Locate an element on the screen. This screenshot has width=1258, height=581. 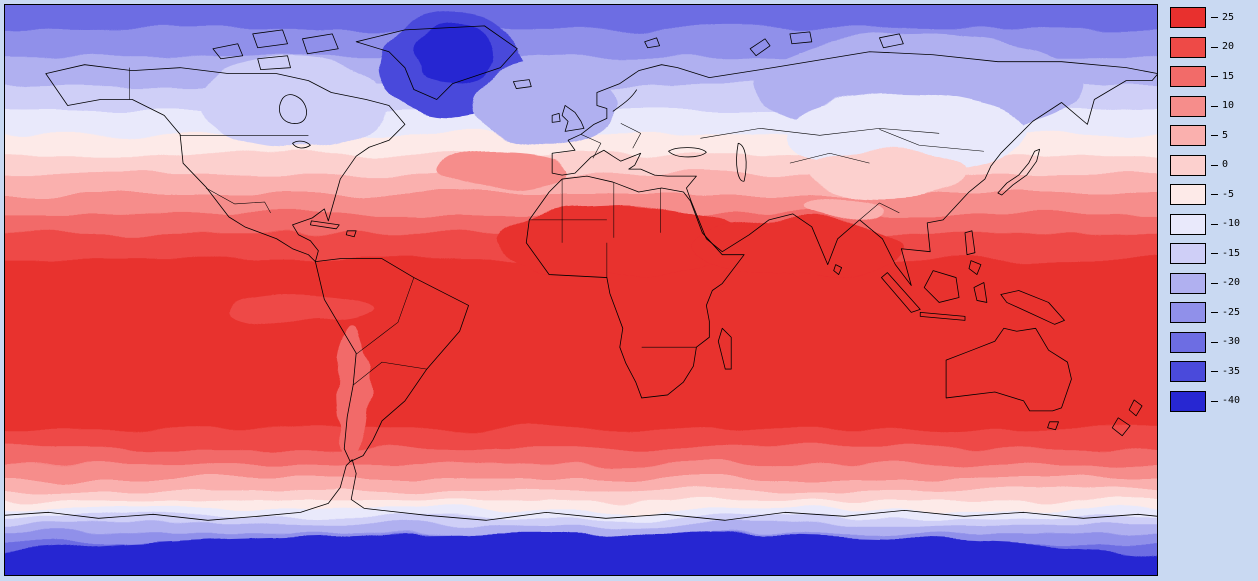
legend-value: 0 is located at coordinates (1225, 164).